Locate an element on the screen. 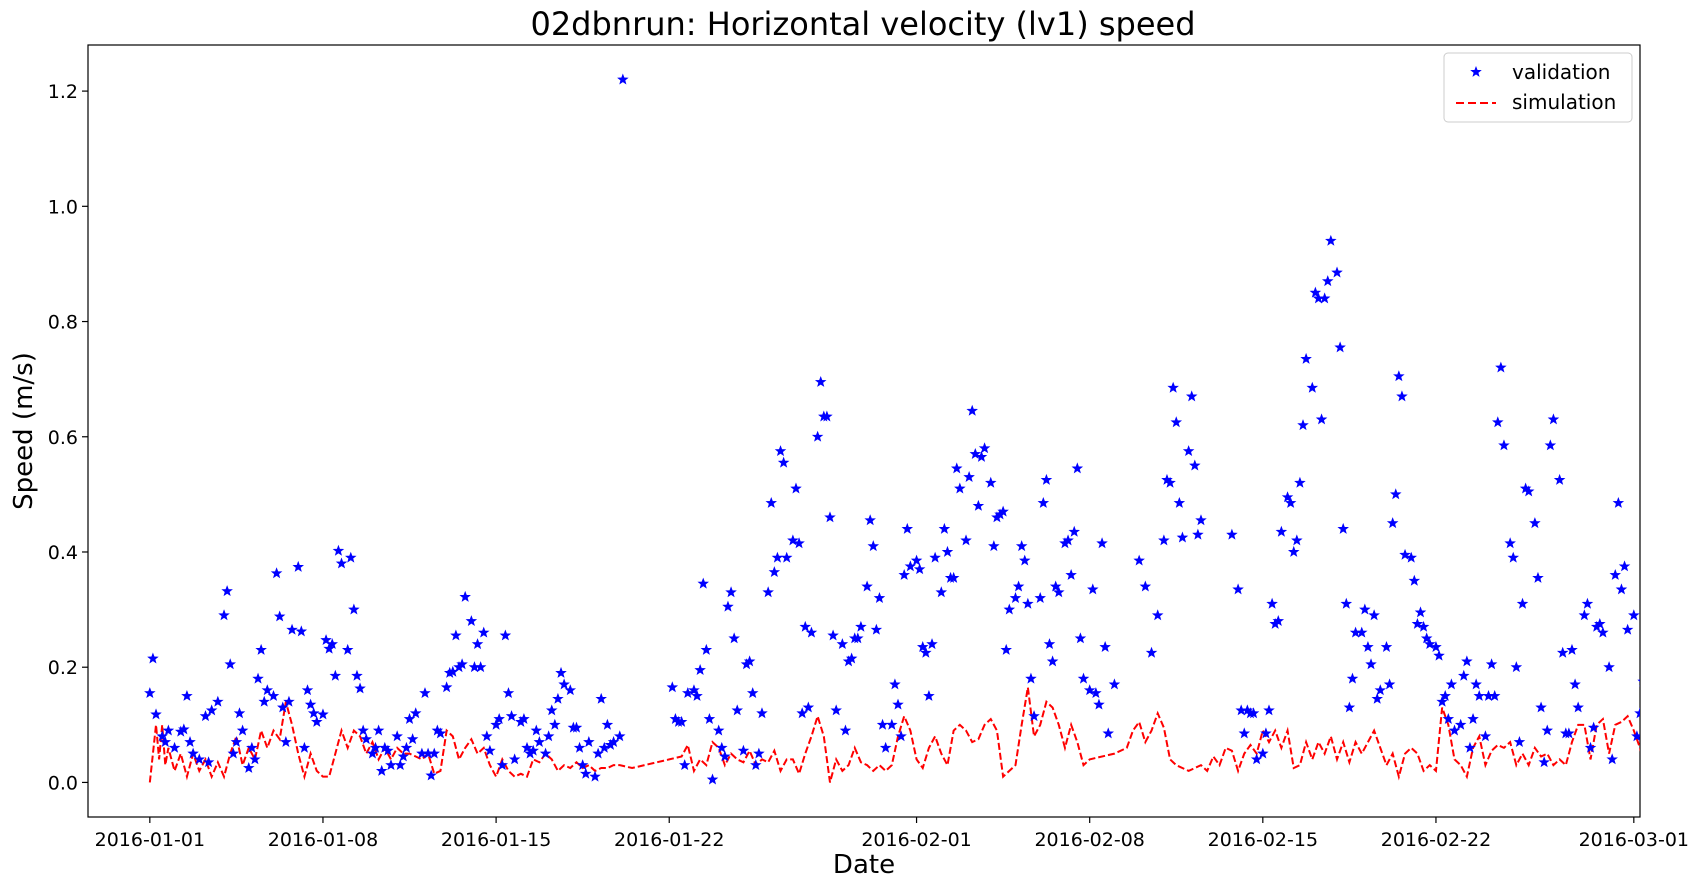 This screenshot has width=1688, height=887. x-tick-label: 2016-03-01 is located at coordinates (1633, 840).